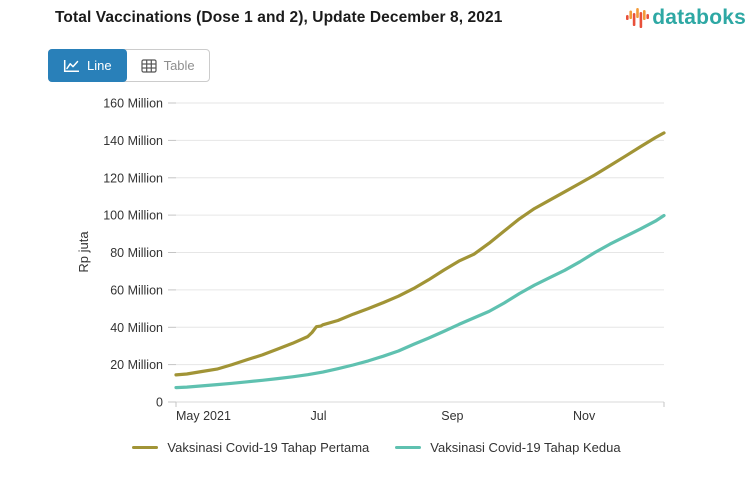 Image resolution: width=753 pixels, height=498 pixels. I want to click on x-axis-tick-label: Jul, so click(319, 416).